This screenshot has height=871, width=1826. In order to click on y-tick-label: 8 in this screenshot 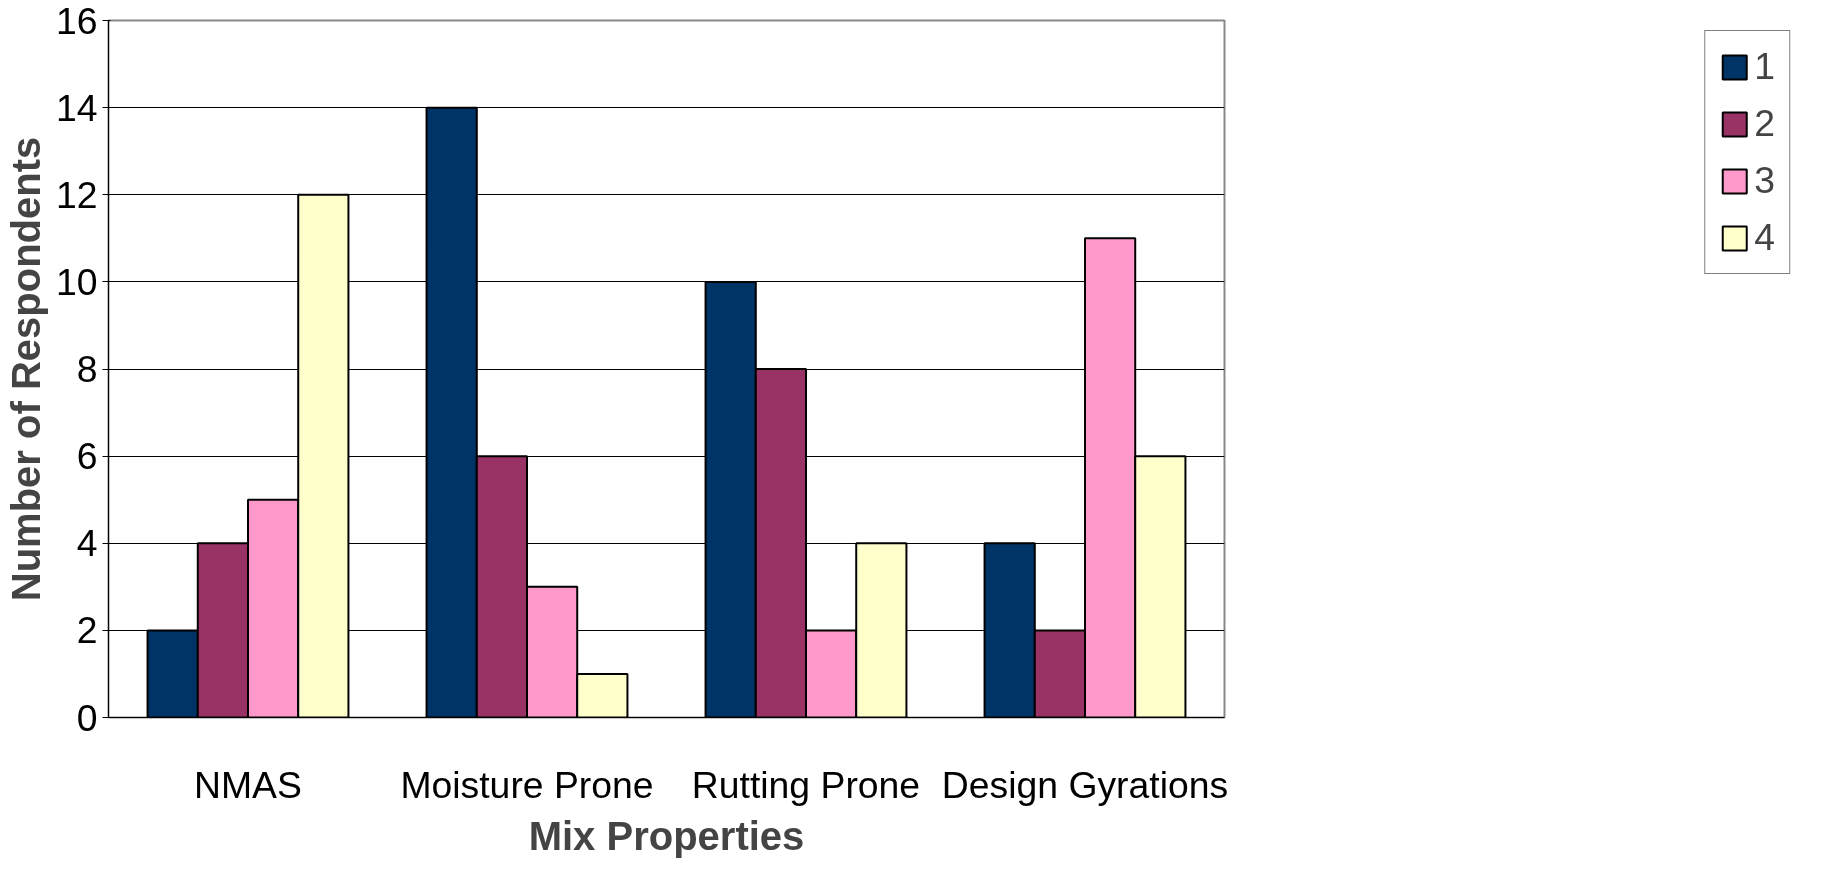, I will do `click(87, 369)`.